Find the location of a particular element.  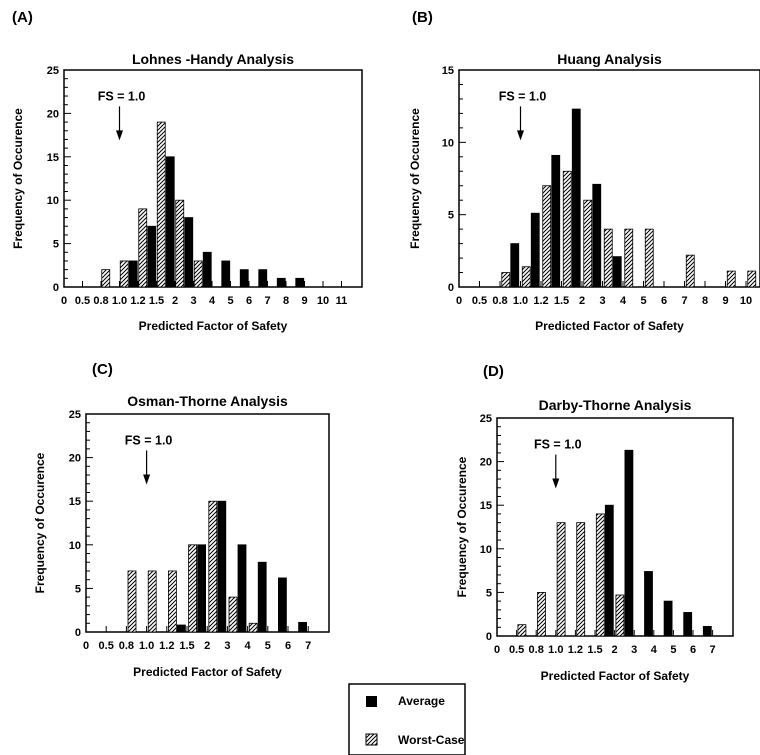

x-tick-label: 9 is located at coordinates (304, 301).